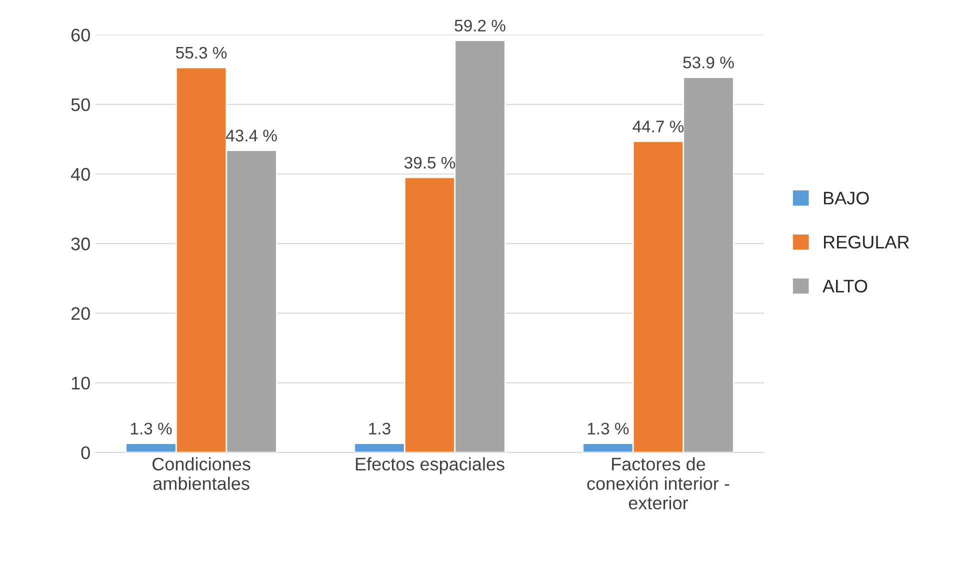  Describe the element at coordinates (708, 62) in the screenshot. I see `data-label: 53.9 %` at that location.